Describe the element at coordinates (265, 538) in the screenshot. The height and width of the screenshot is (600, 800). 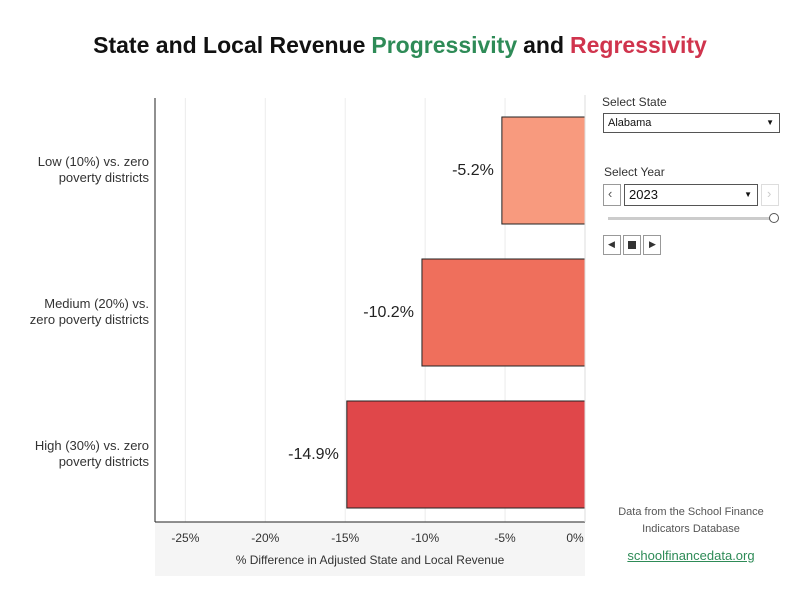
I see `x-tick-label: -20%` at that location.